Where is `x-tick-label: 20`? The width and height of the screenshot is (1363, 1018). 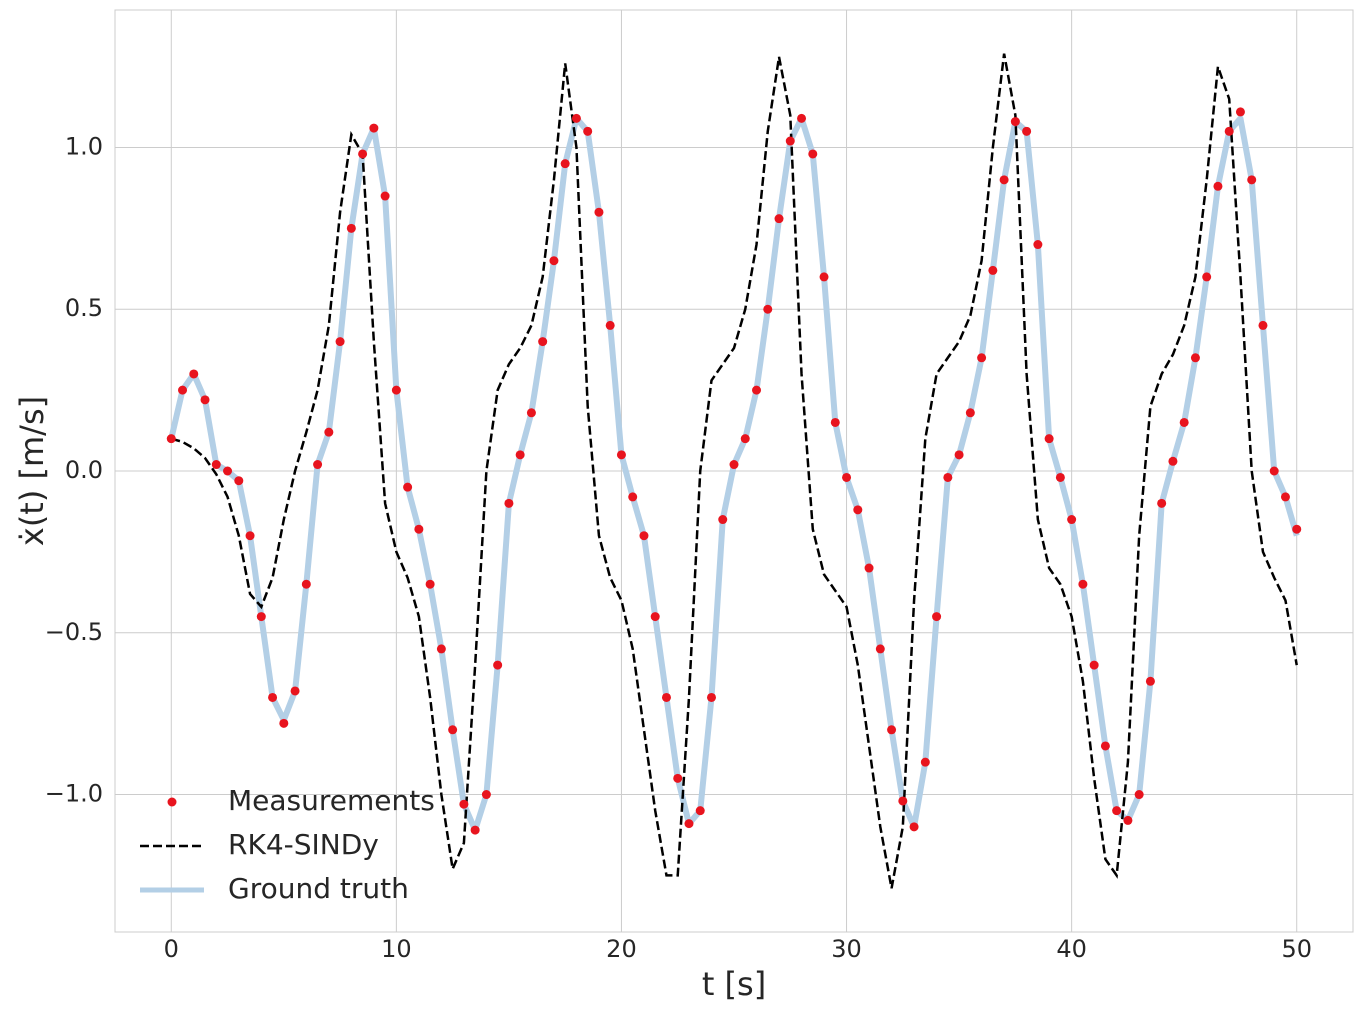
x-tick-label: 20 is located at coordinates (621, 949).